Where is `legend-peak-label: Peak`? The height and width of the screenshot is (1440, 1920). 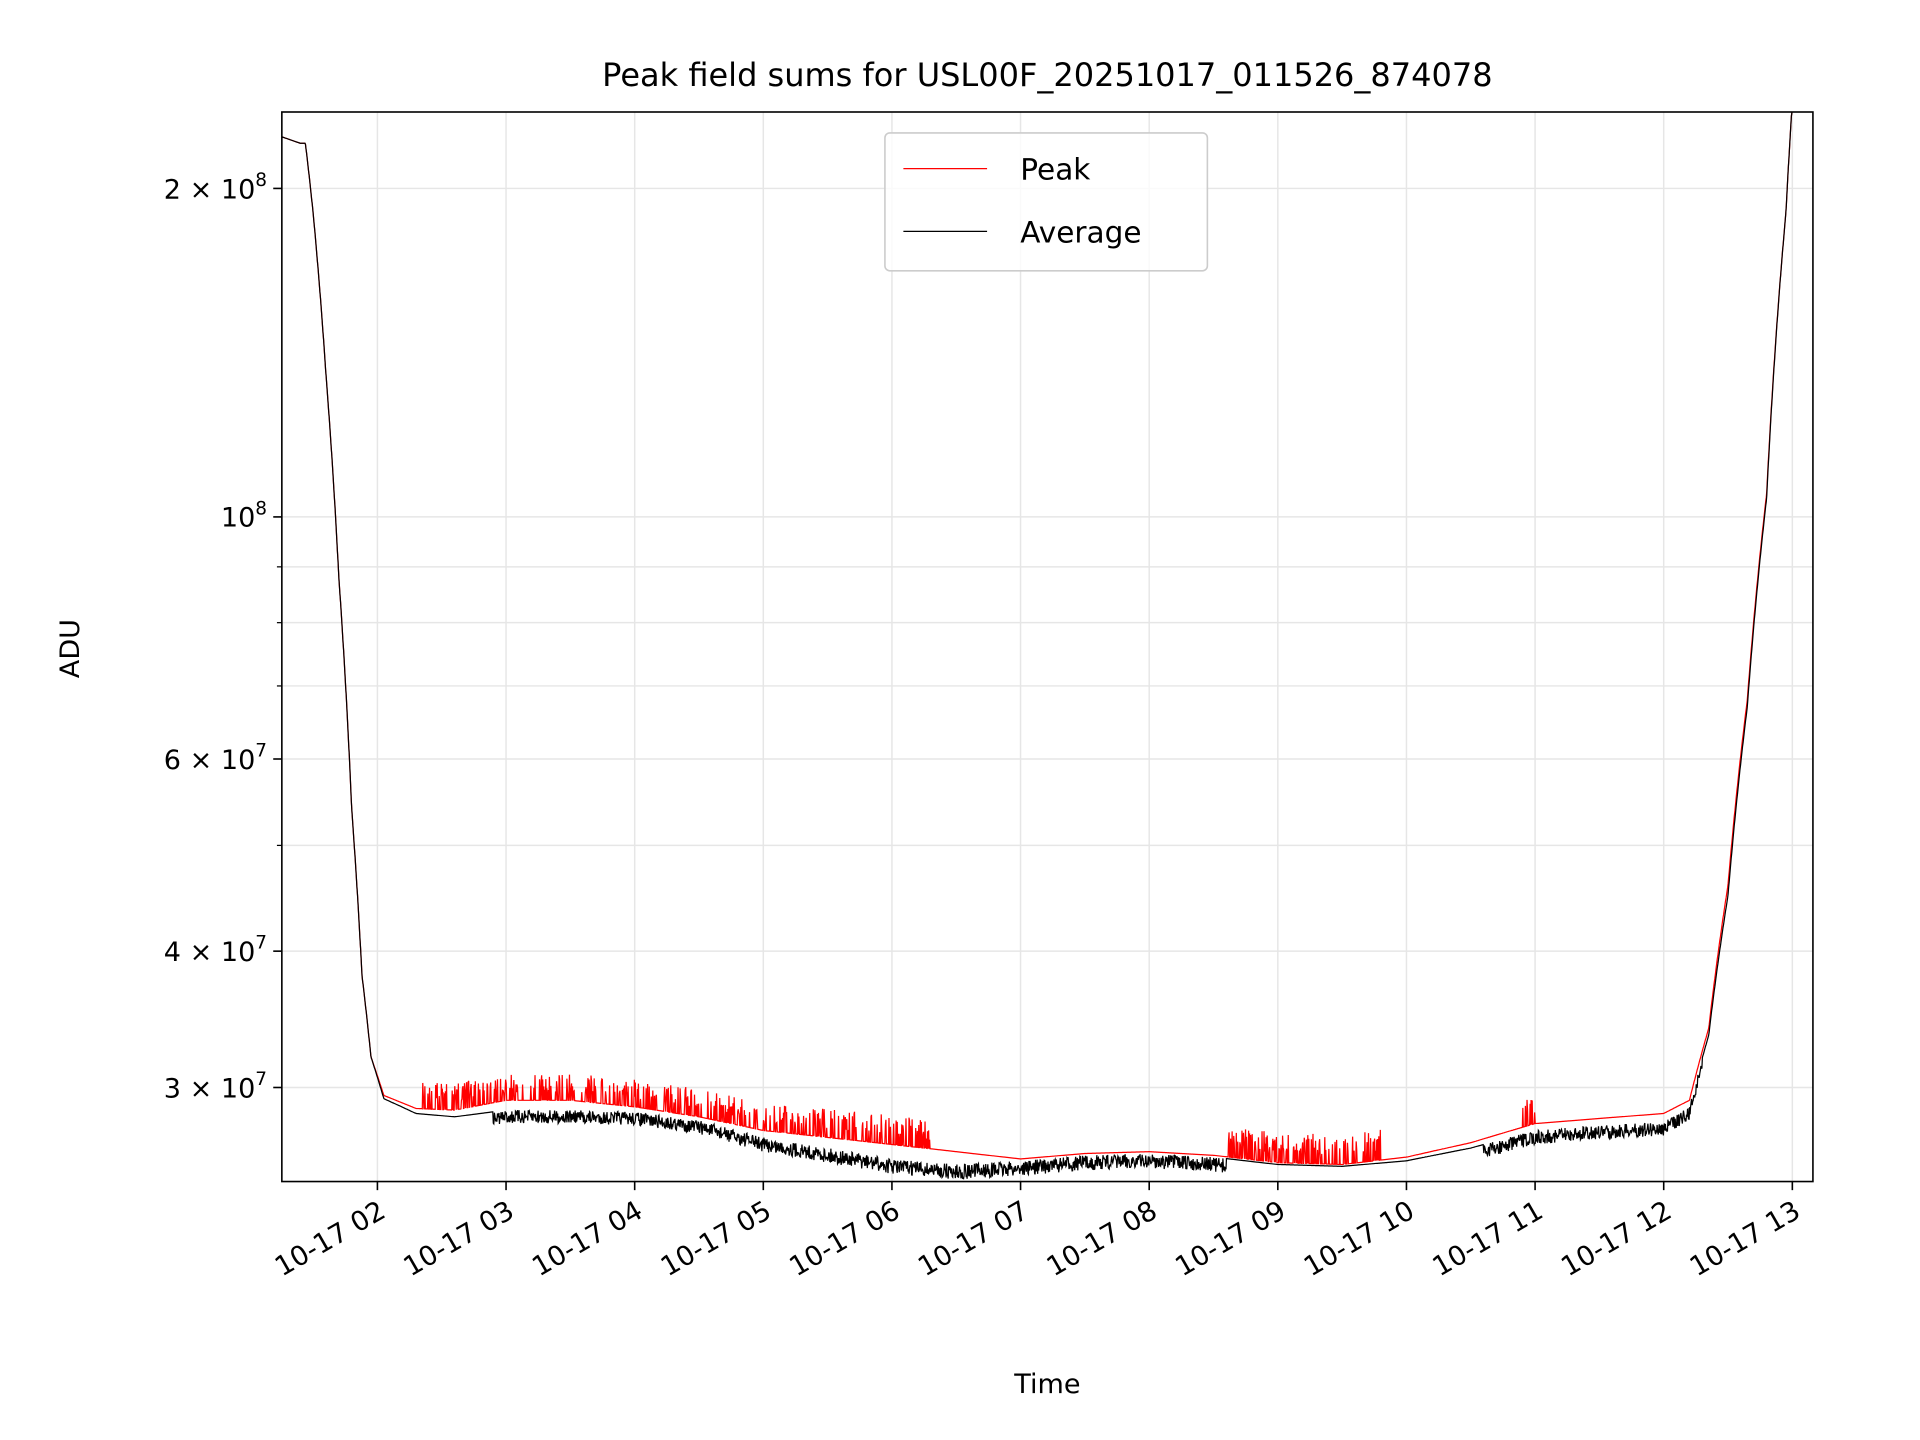
legend-peak-label: Peak is located at coordinates (1055, 170).